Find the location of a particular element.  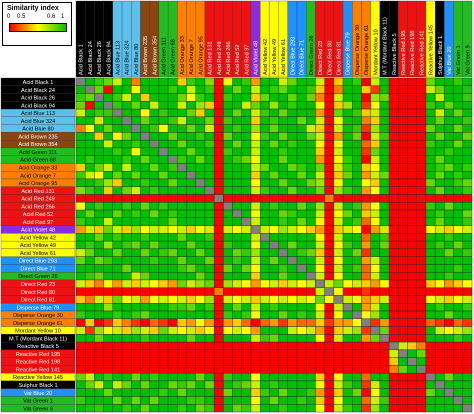

column-label: Direct Blue 293 is located at coordinates (293, 56).